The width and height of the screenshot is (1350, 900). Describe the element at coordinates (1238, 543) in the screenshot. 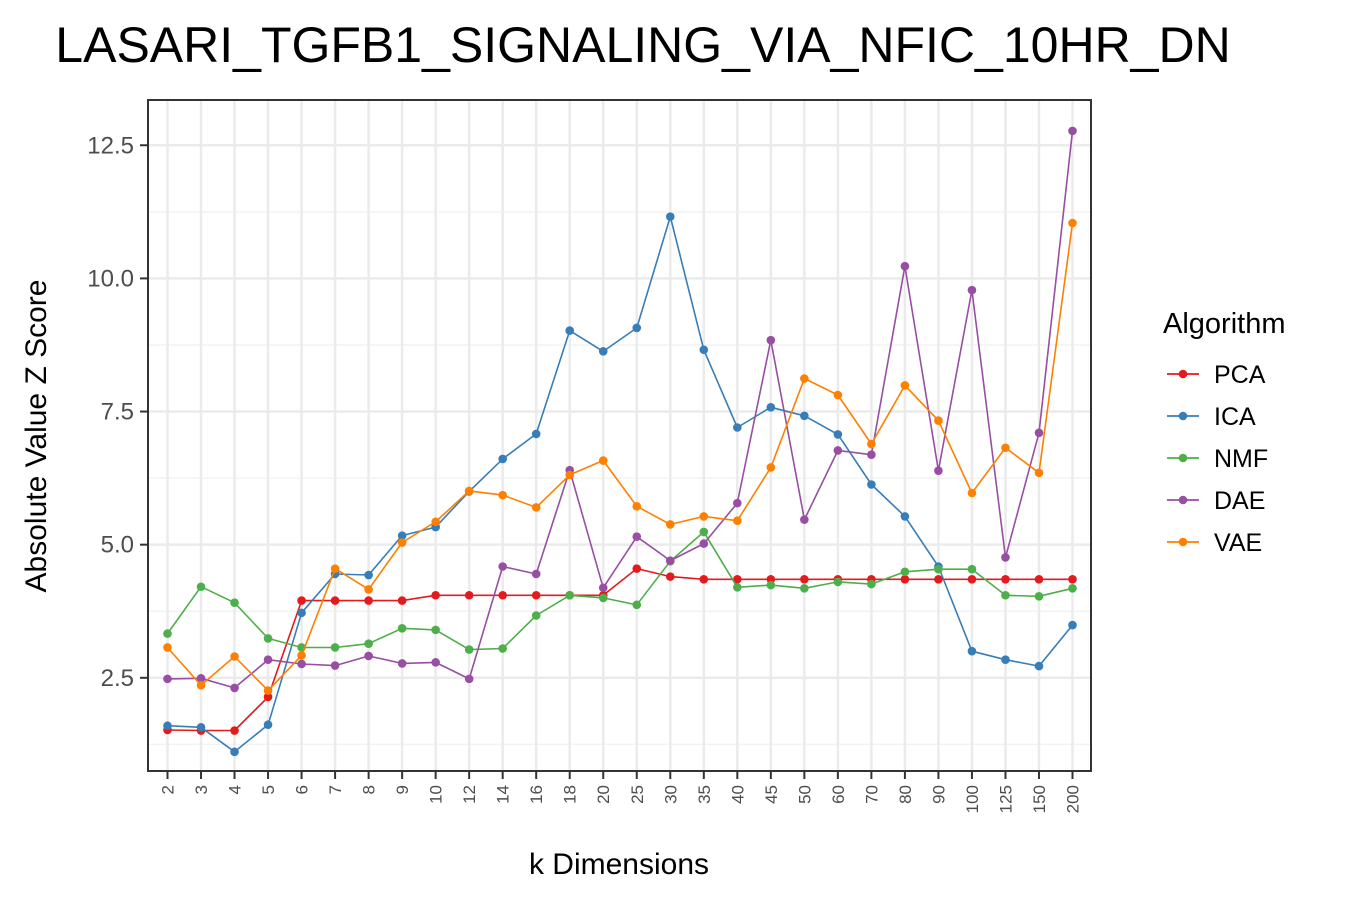

I see `legend-label: VAE` at that location.